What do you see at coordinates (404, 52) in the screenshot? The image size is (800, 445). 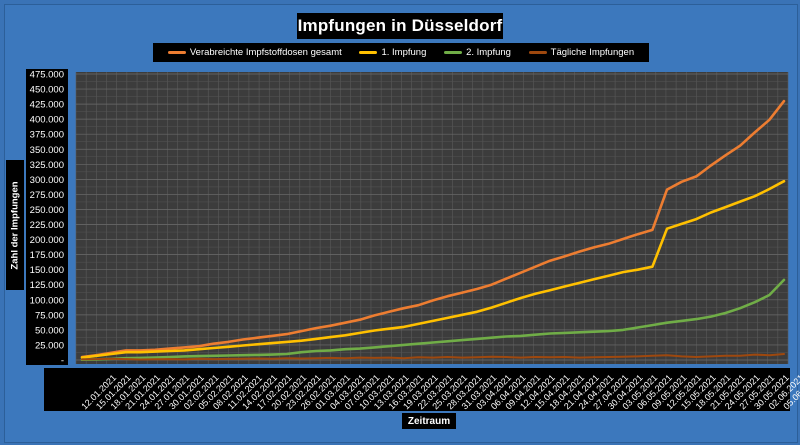 I see `legend-label-first: 1. Impfung` at bounding box center [404, 52].